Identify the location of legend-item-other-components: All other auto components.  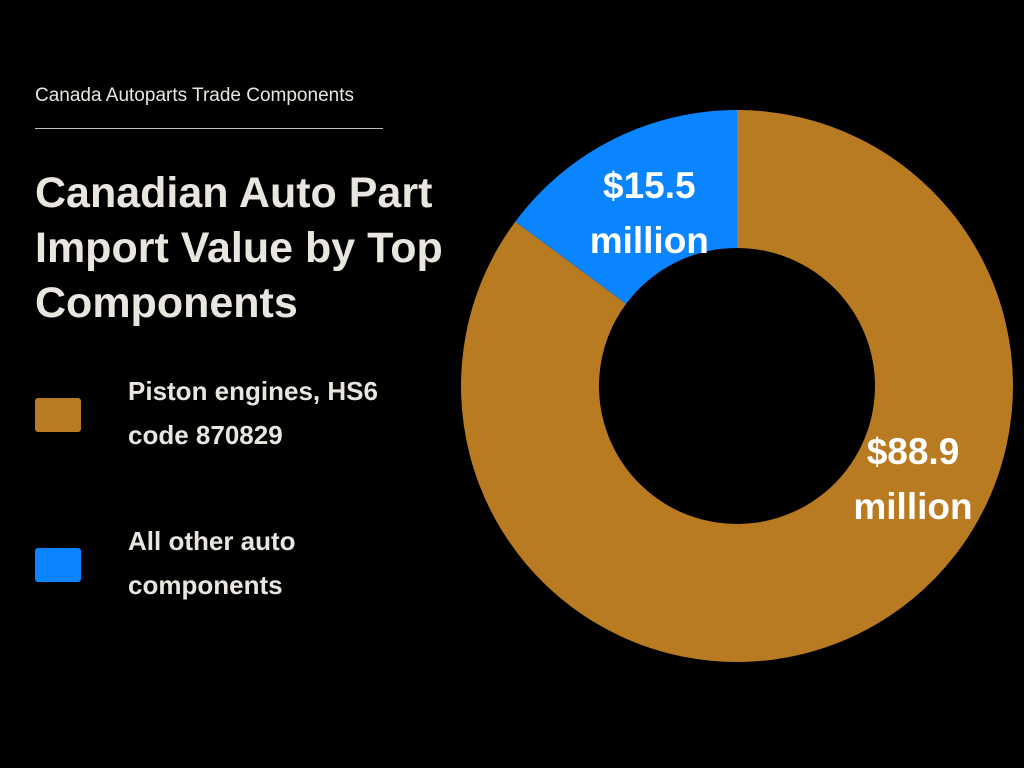
(245, 561).